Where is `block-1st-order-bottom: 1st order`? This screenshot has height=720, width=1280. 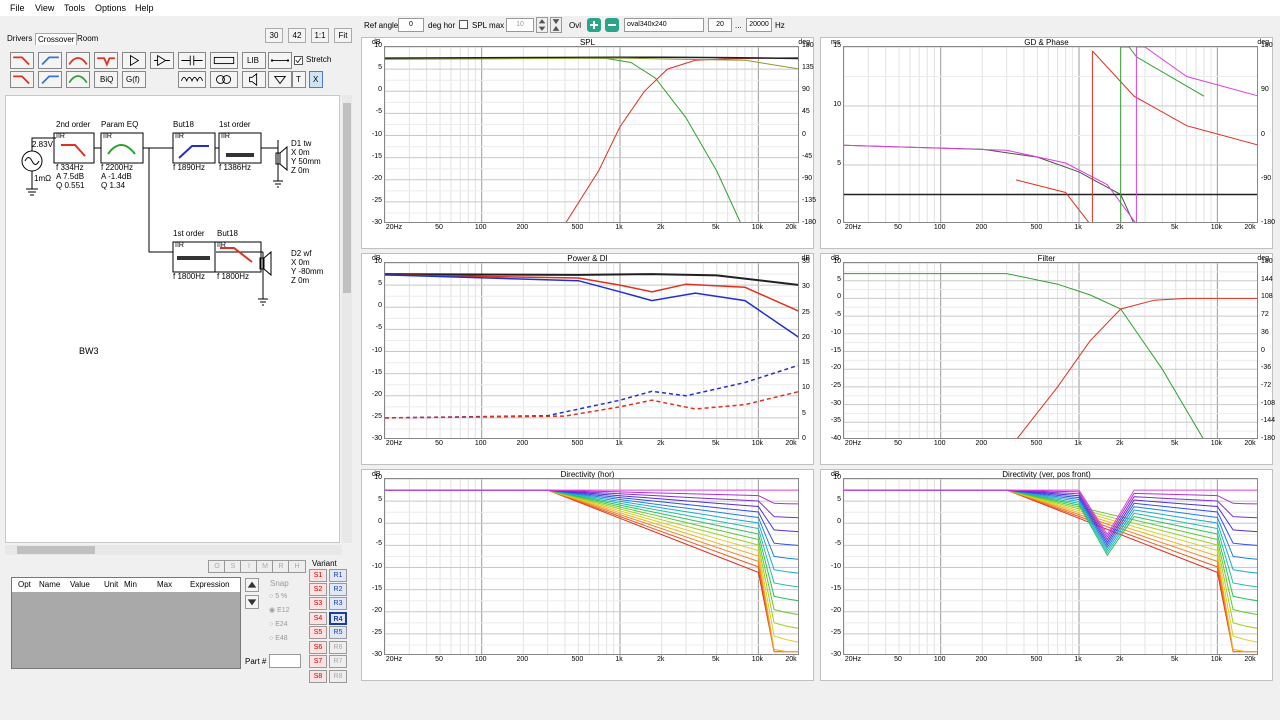
block-1st-order-bottom: 1st order is located at coordinates (189, 233).